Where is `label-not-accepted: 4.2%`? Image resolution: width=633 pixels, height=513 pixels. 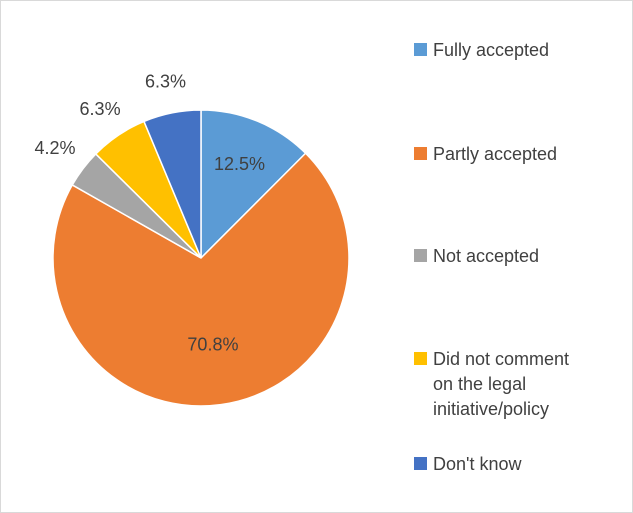
label-not-accepted: 4.2% is located at coordinates (55, 148).